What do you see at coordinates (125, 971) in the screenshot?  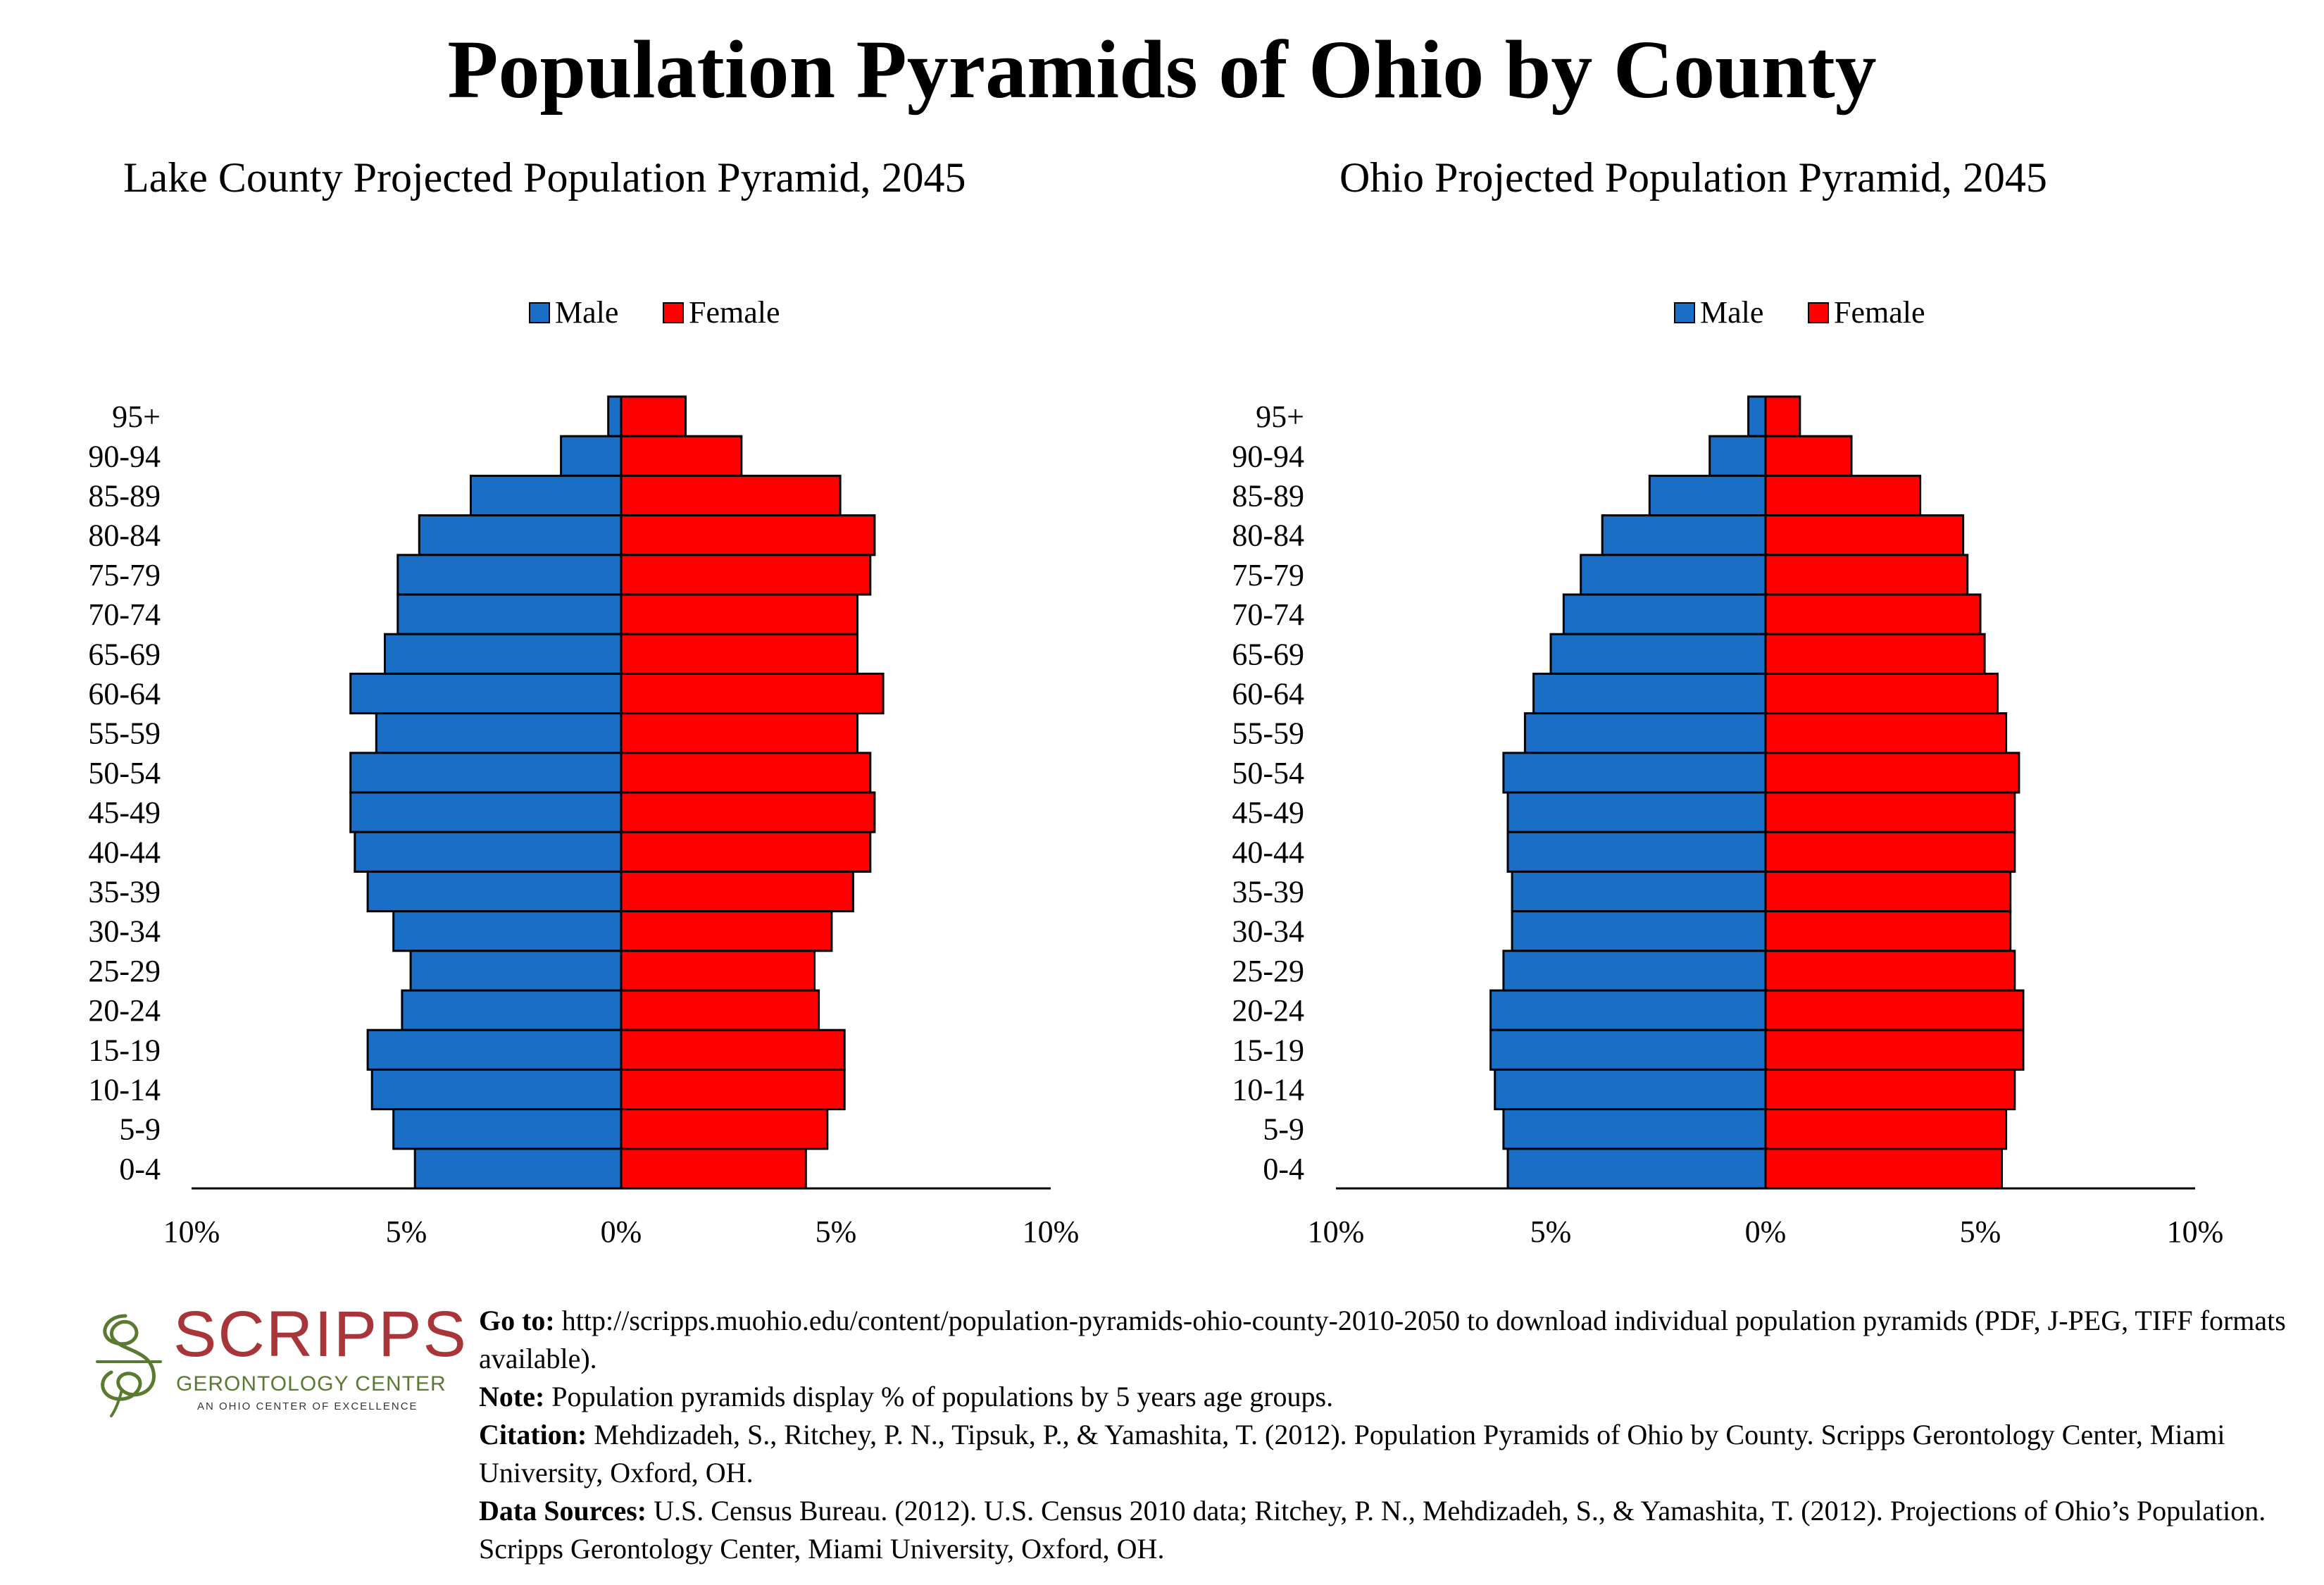 I see `age-group-label: 25-29` at bounding box center [125, 971].